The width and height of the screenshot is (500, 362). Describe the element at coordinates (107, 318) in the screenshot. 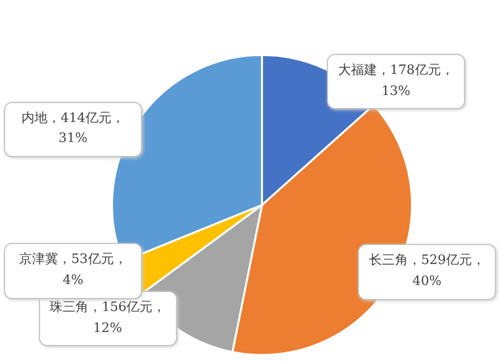

I see `slice-label: 珠三角，156亿元，12%` at that location.